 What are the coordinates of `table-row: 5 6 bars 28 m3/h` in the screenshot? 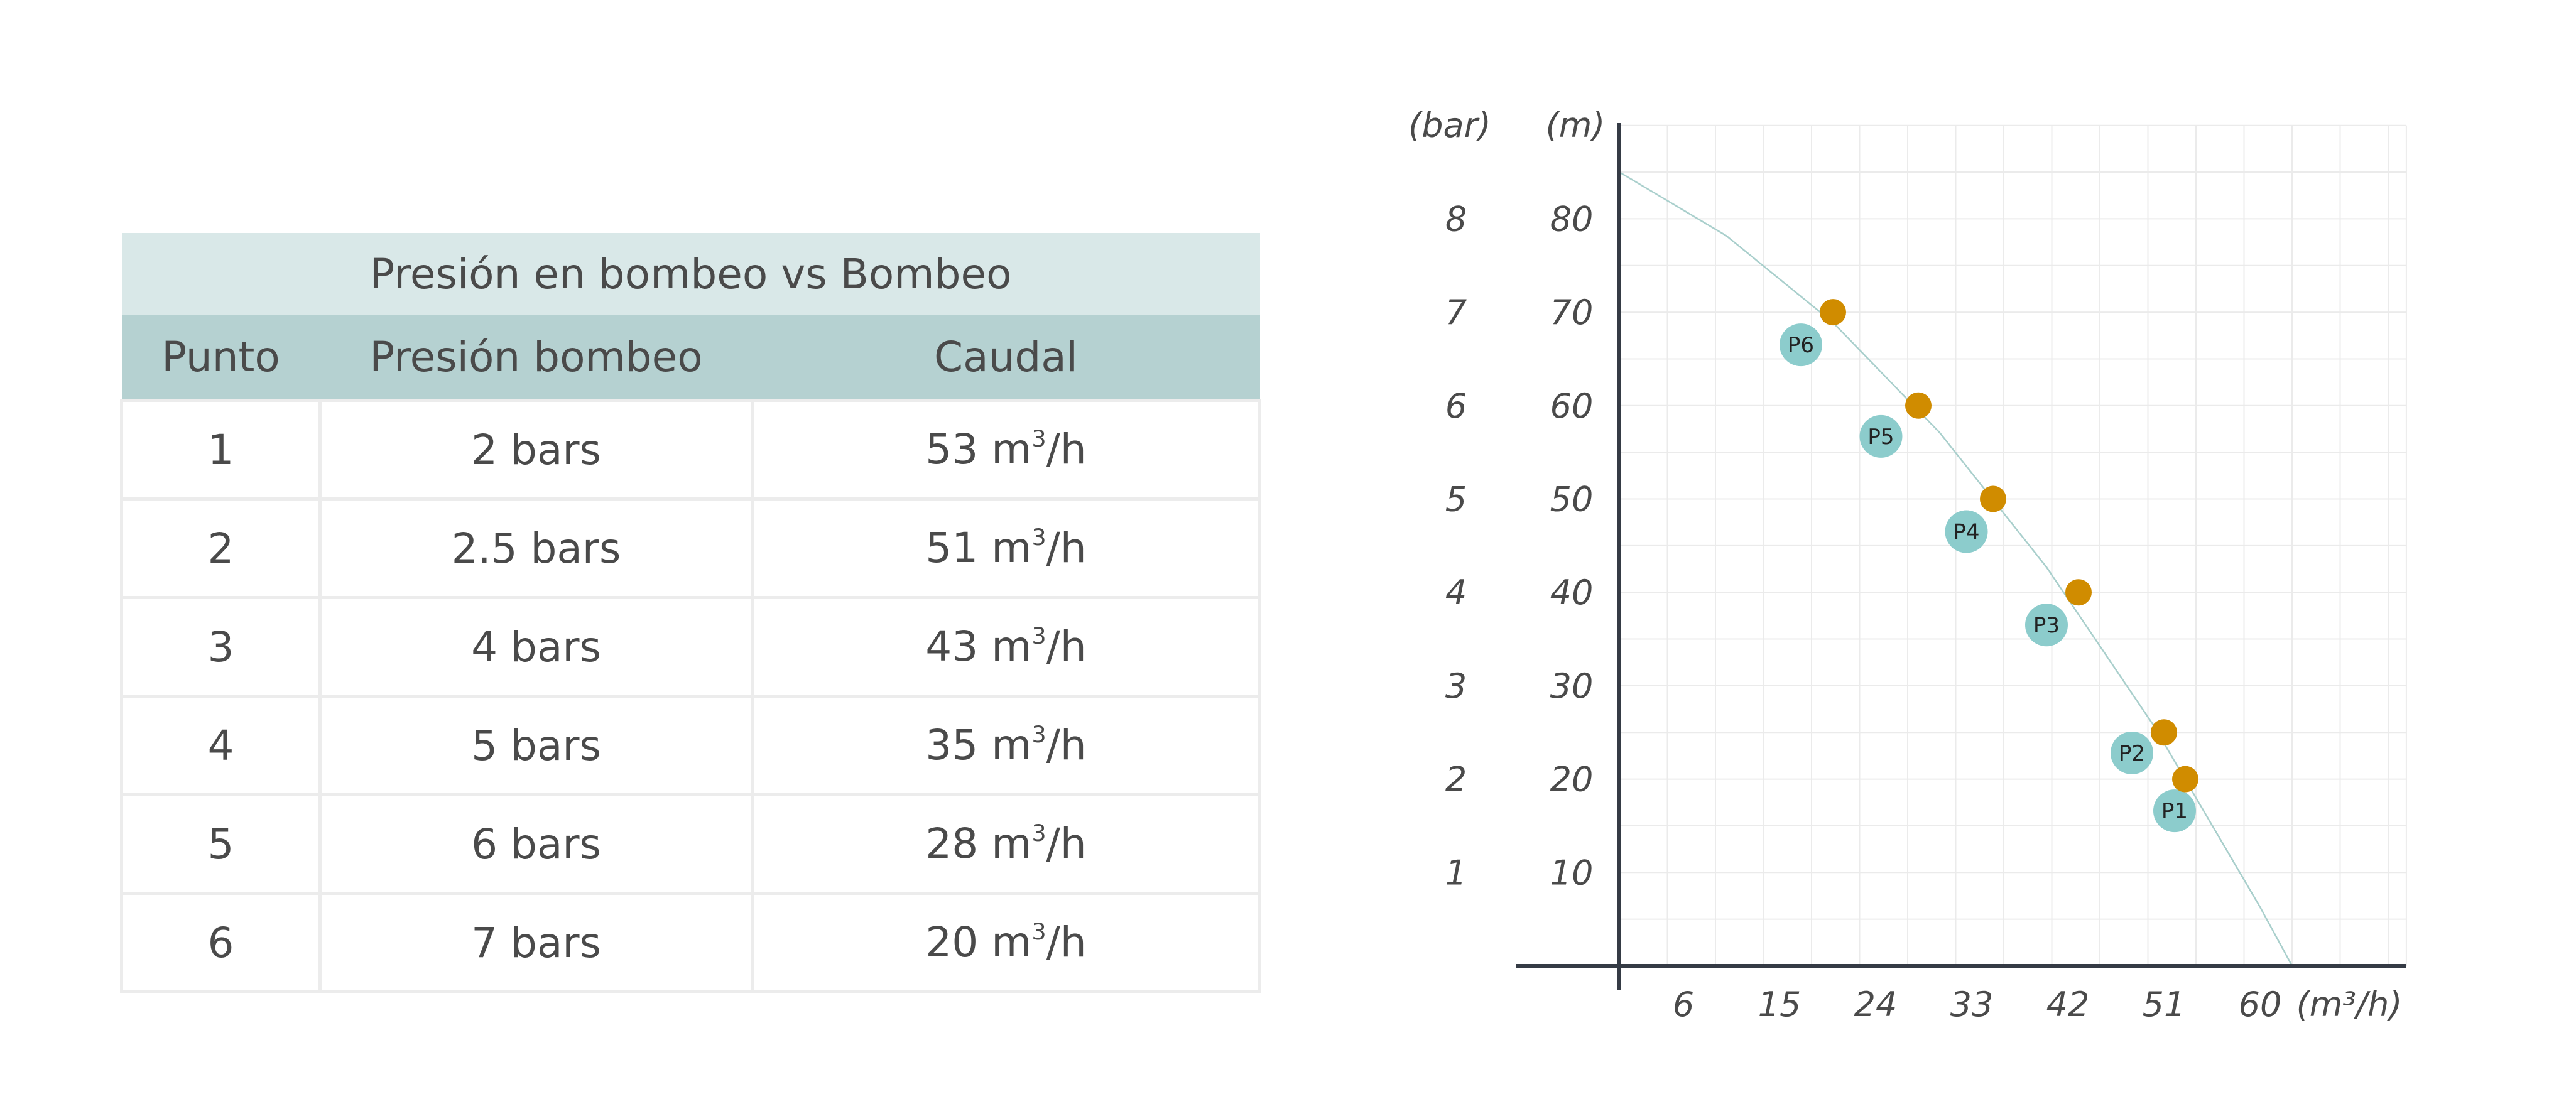 It's located at (691, 844).